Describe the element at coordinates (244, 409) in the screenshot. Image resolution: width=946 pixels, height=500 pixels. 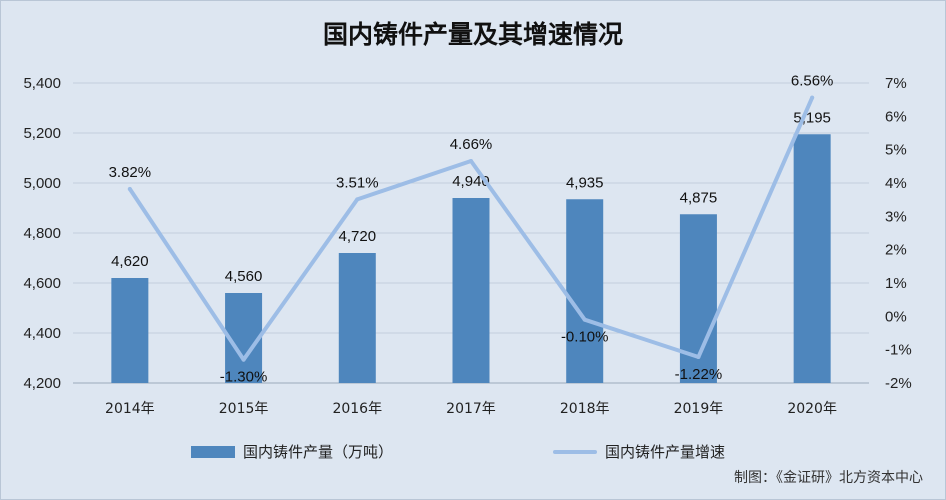
I see `x-tick-label: 2015年` at that location.